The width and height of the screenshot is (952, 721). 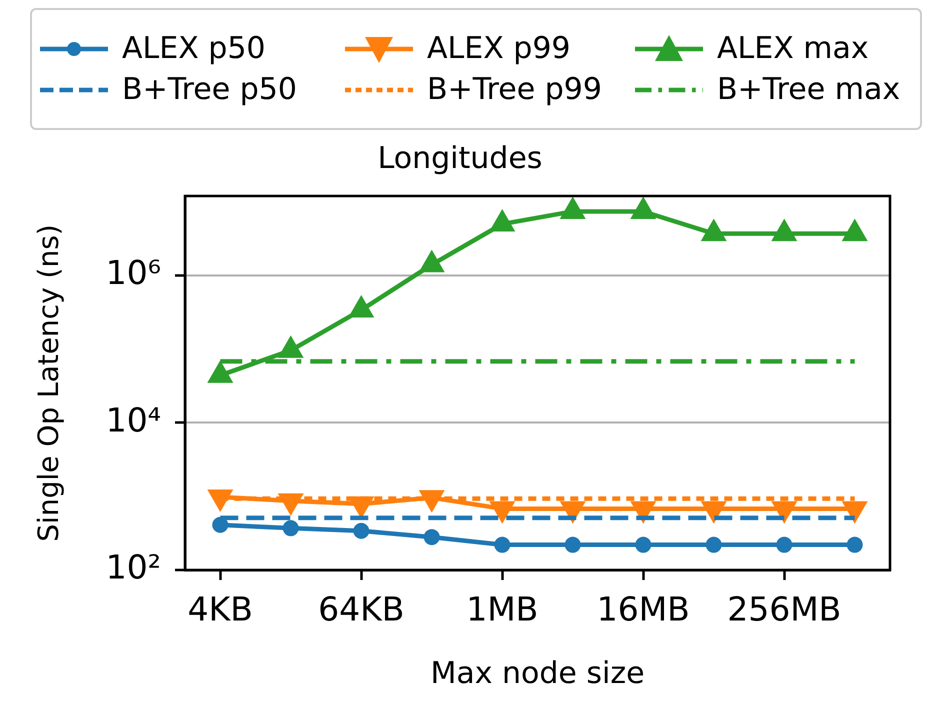 I want to click on y-tick-label: 10², so click(x=133, y=567).